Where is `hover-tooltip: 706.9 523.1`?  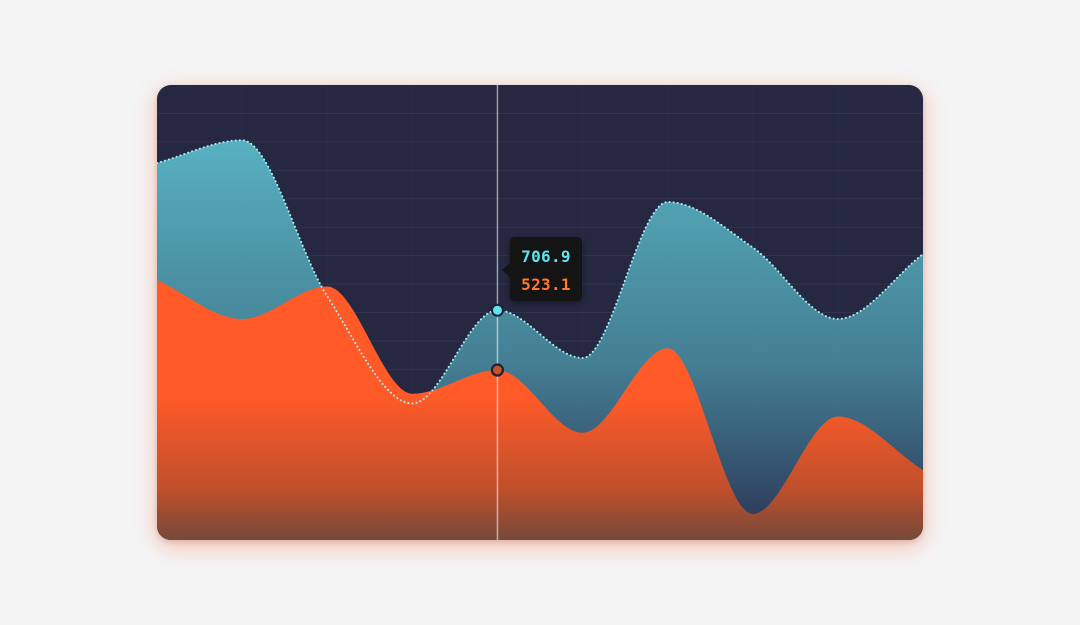 hover-tooltip: 706.9 523.1 is located at coordinates (542, 269).